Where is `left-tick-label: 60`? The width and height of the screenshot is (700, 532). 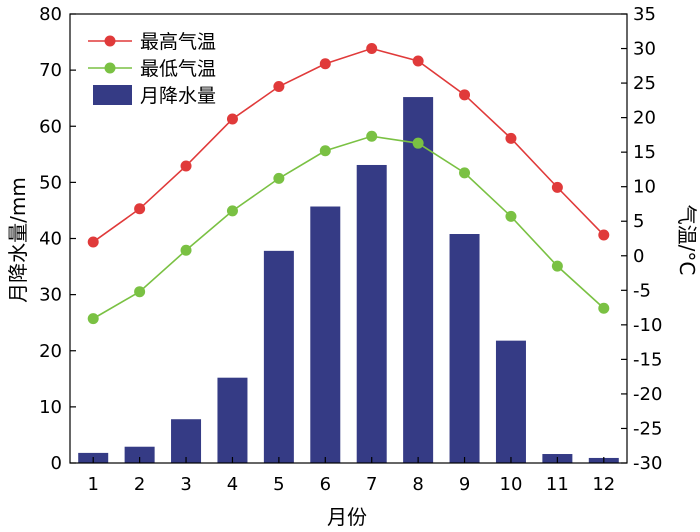
left-tick-label: 60 is located at coordinates (50, 126).